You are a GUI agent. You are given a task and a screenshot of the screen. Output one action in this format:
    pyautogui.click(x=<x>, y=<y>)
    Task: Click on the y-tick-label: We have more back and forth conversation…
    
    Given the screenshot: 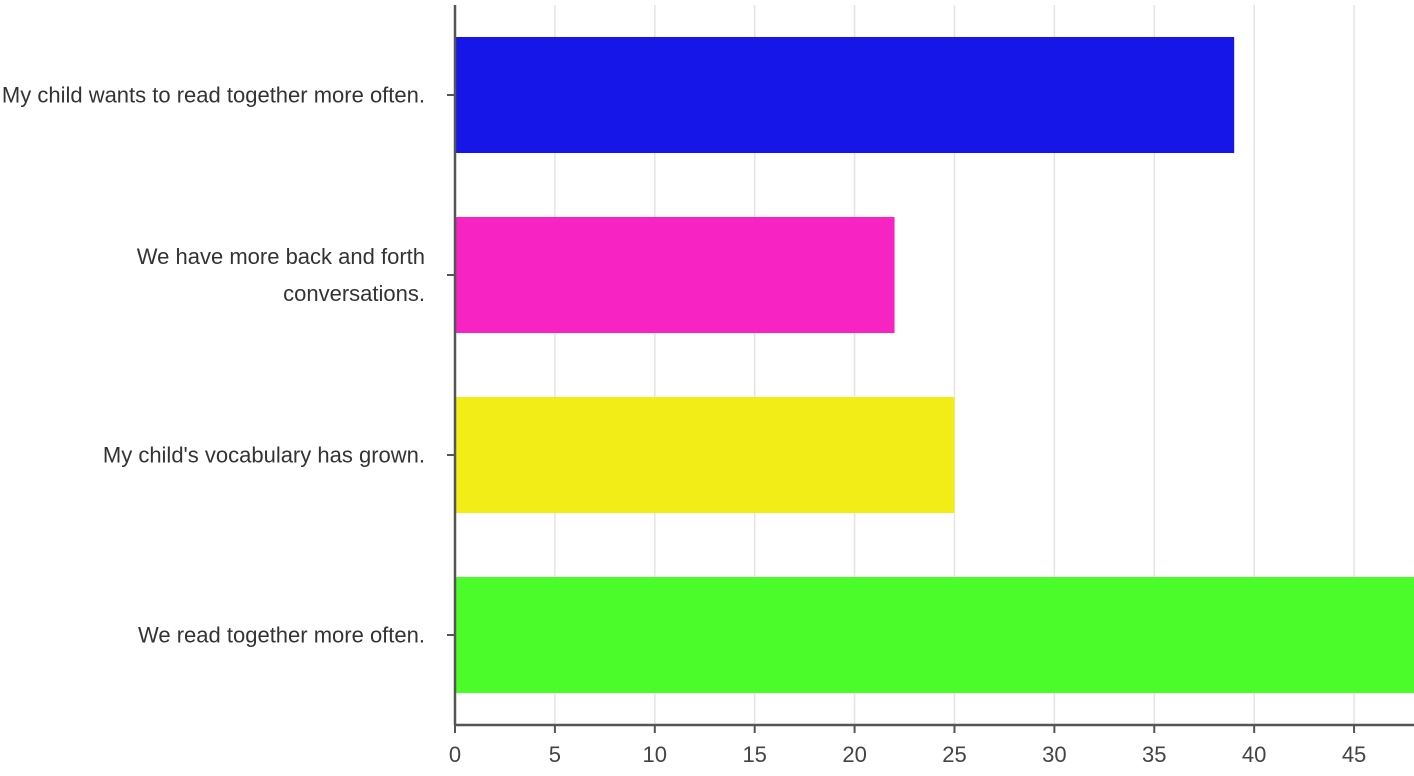 What is the action you would take?
    pyautogui.click(x=280, y=275)
    